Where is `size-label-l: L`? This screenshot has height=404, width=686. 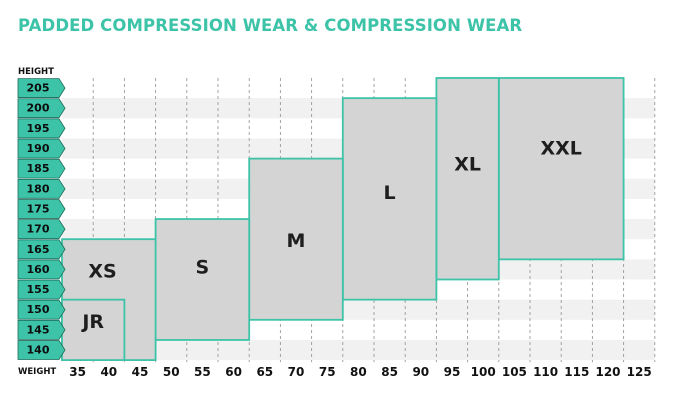
size-label-l: L is located at coordinates (390, 193).